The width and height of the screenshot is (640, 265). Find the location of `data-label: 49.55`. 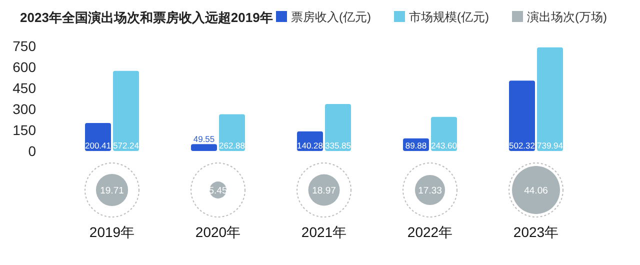

data-label: 49.55 is located at coordinates (204, 139).